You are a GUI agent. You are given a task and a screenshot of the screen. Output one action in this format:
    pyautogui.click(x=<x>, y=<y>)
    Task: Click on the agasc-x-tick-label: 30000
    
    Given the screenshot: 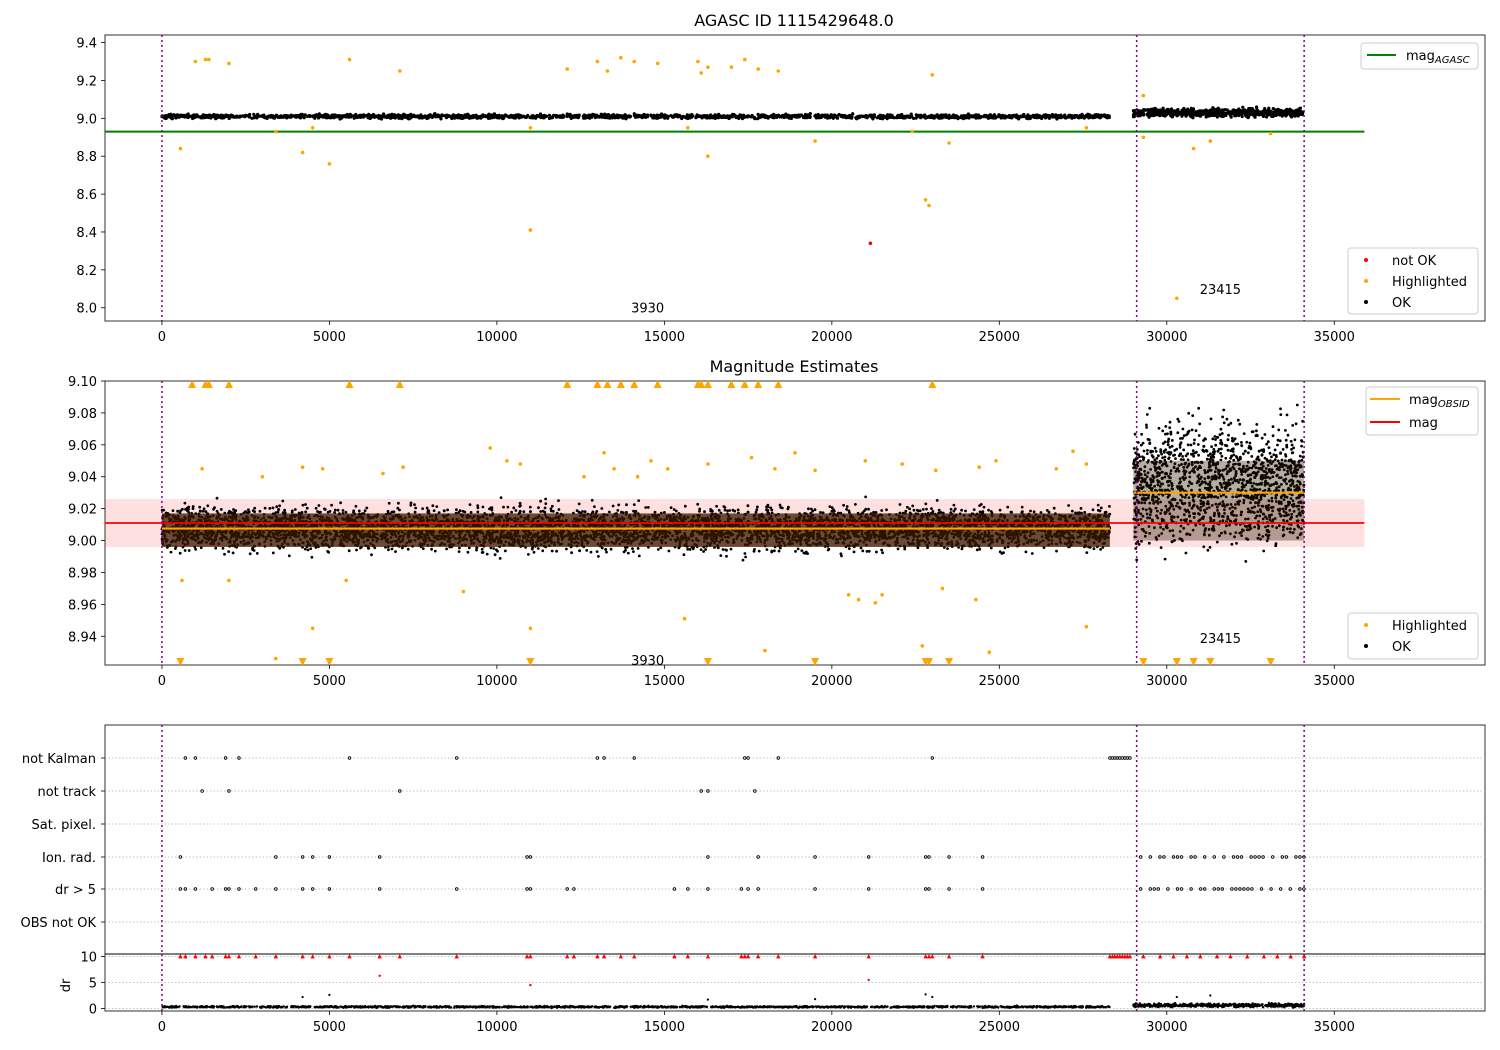 What is the action you would take?
    pyautogui.click(x=1166, y=337)
    